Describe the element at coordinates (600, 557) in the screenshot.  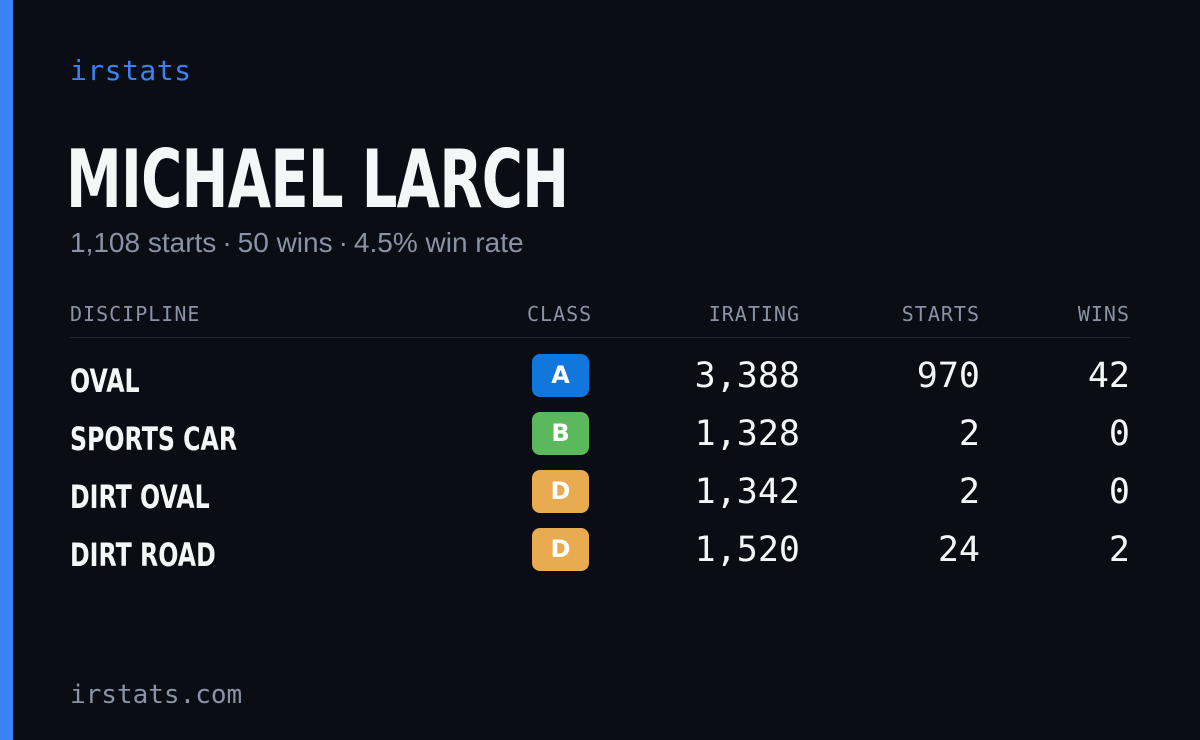
I see `table-row: DIRT ROAD D 1,520 24 2` at that location.